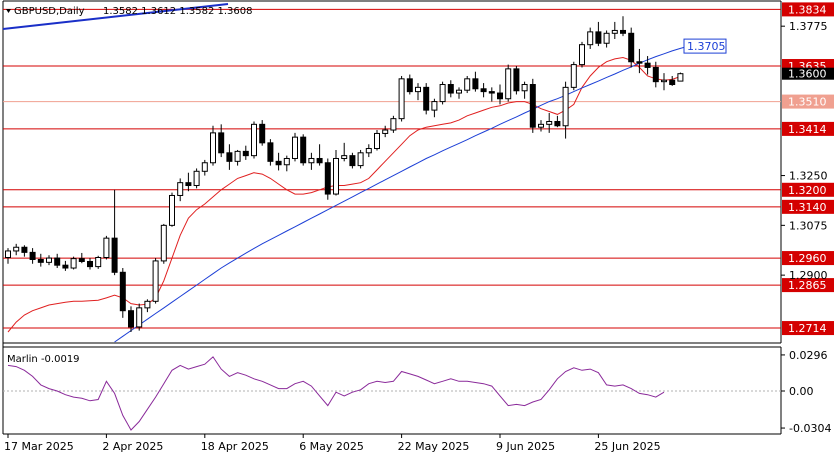 This screenshot has height=458, width=840. What do you see at coordinates (8, 11) in the screenshot?
I see `collapse-triangle-icon` at bounding box center [8, 11].